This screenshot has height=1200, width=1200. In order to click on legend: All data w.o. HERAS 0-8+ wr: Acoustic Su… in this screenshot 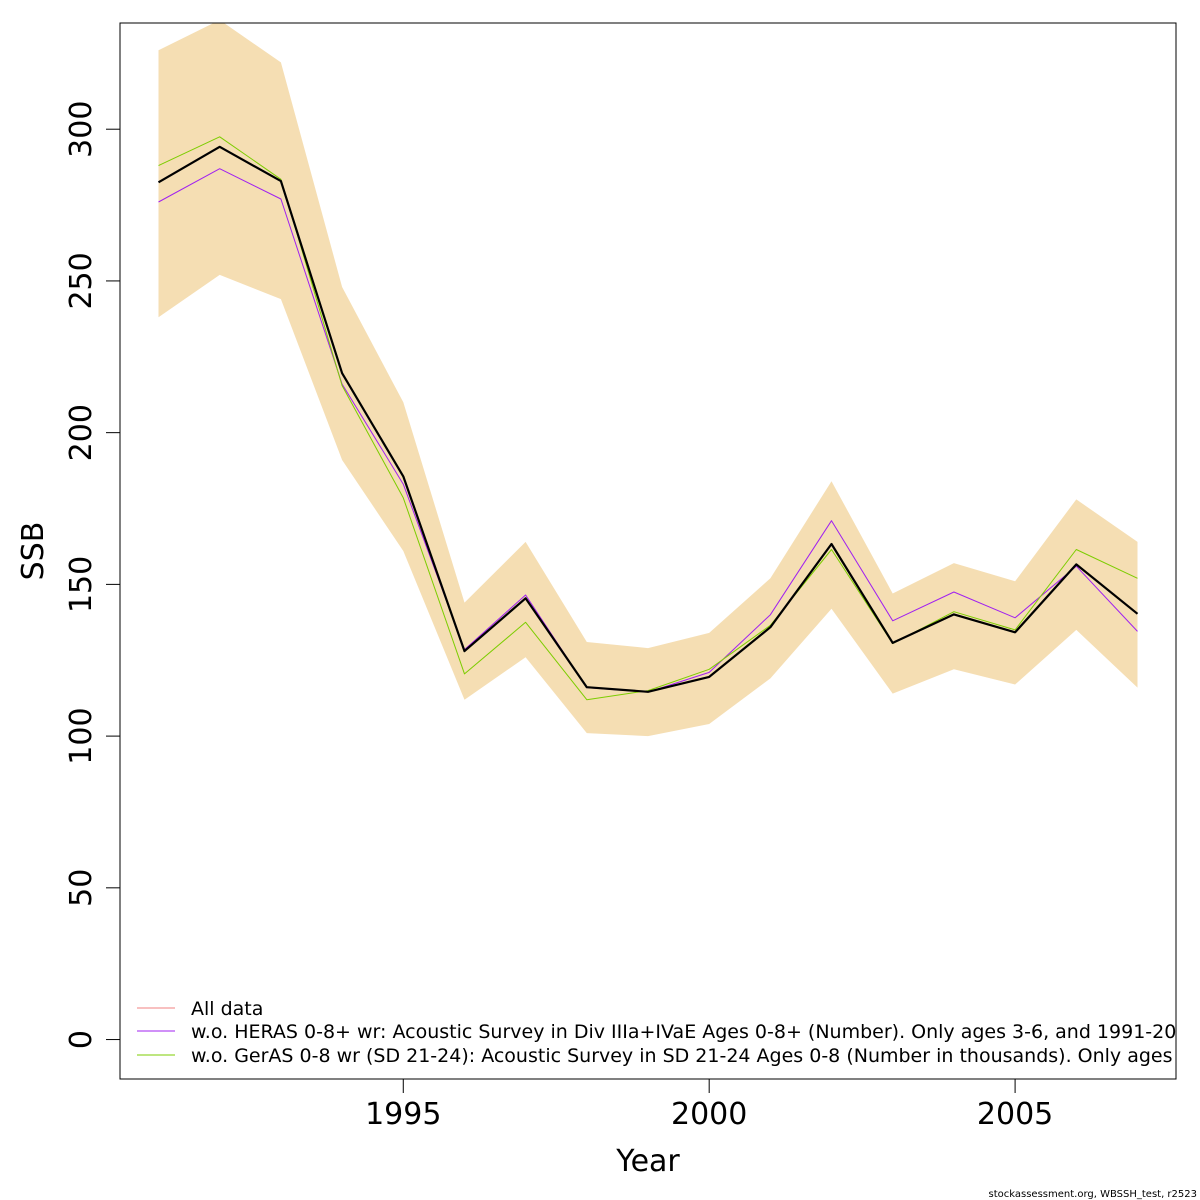, I will do `click(668, 1032)`.